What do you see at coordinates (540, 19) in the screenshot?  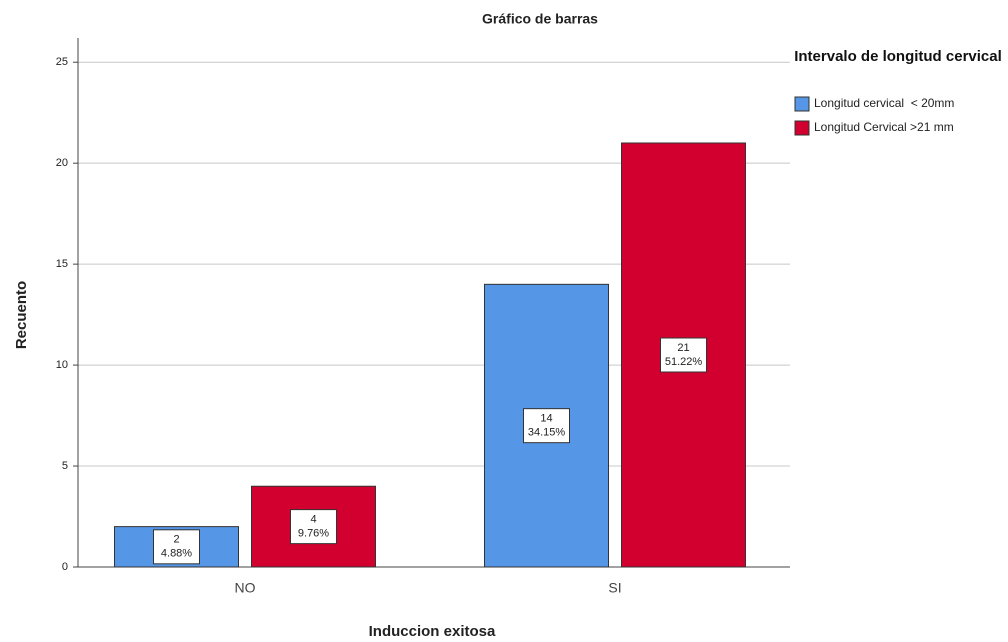 I see `chart-title: Gráfico de barras` at bounding box center [540, 19].